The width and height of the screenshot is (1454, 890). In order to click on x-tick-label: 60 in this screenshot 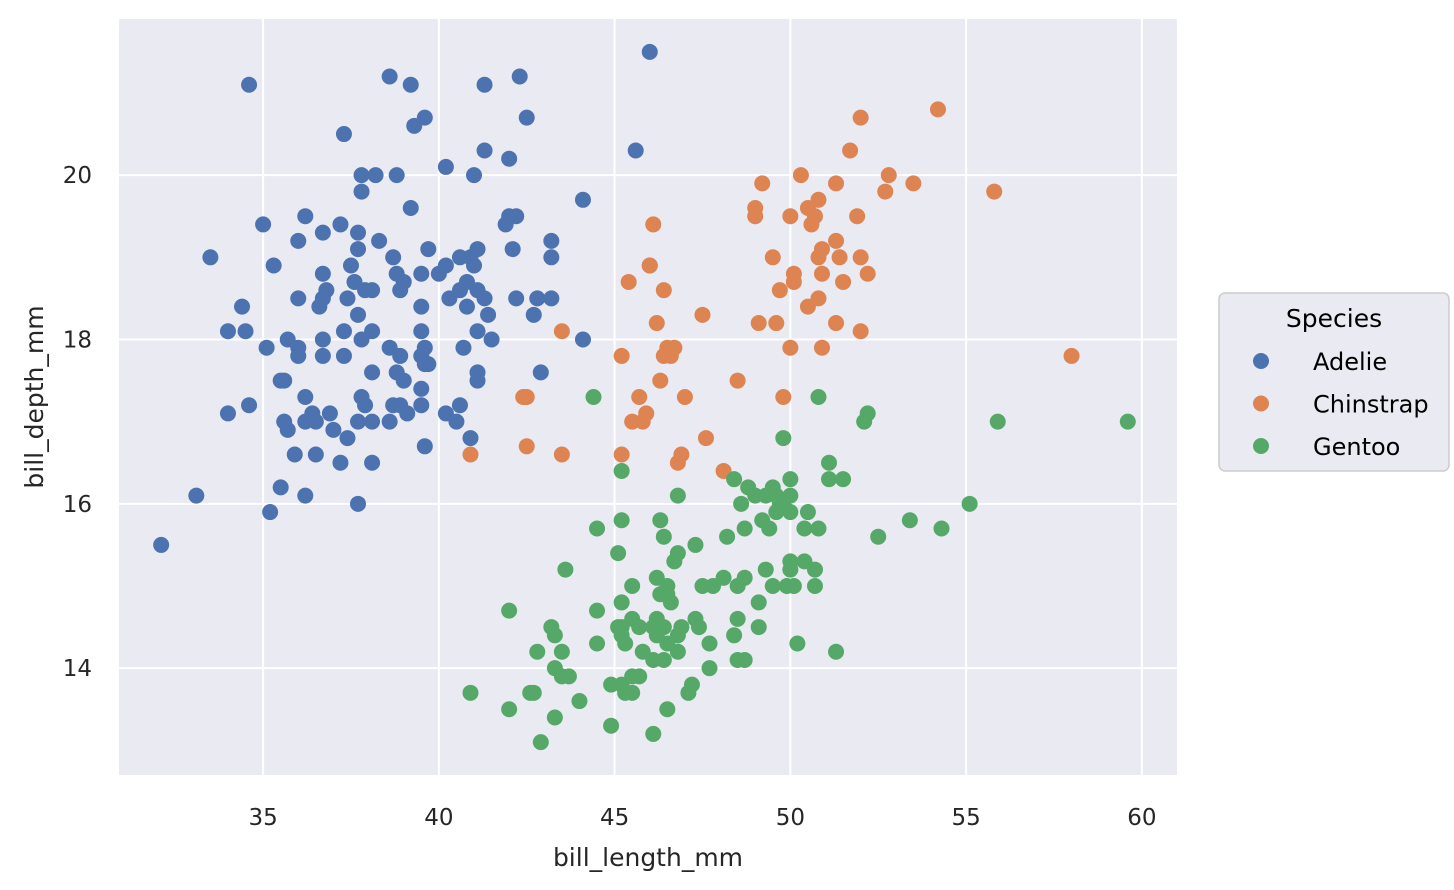, I will do `click(1141, 818)`.